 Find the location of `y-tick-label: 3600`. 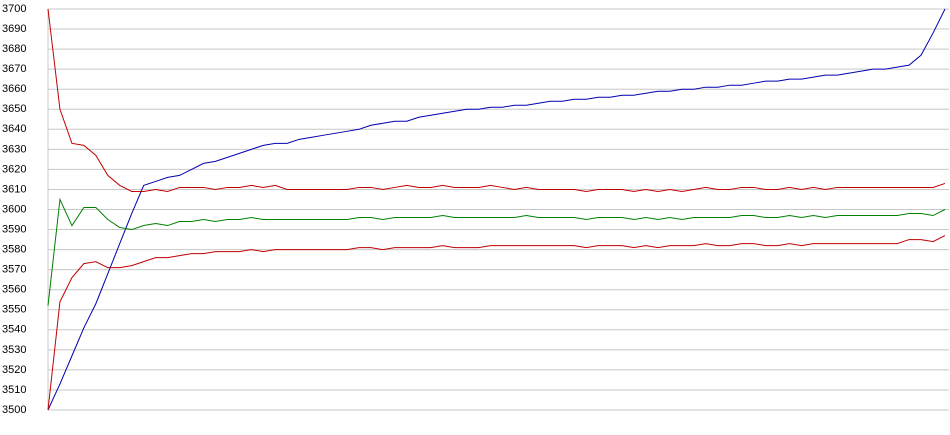

y-tick-label: 3600 is located at coordinates (14, 209).